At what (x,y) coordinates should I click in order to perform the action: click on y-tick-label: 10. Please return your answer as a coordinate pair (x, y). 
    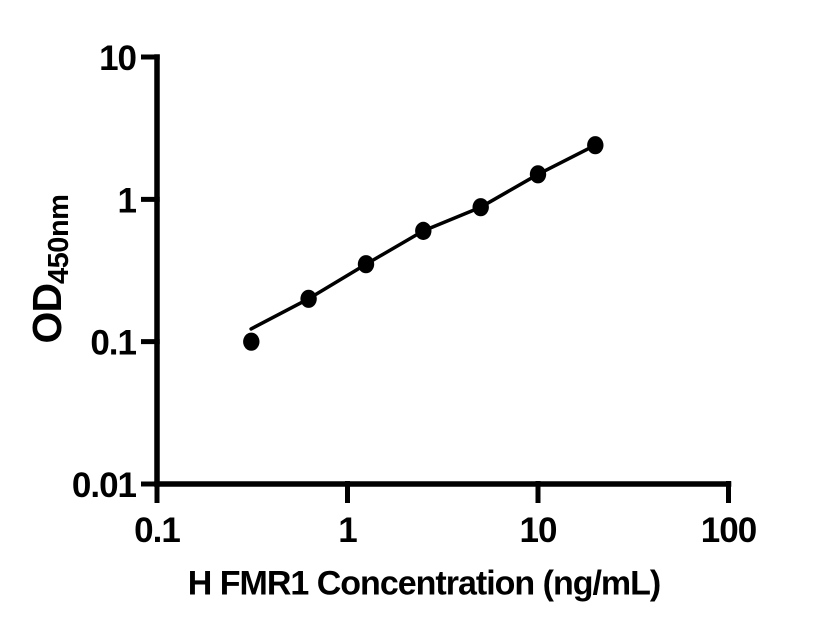
    Looking at the image, I should click on (117, 58).